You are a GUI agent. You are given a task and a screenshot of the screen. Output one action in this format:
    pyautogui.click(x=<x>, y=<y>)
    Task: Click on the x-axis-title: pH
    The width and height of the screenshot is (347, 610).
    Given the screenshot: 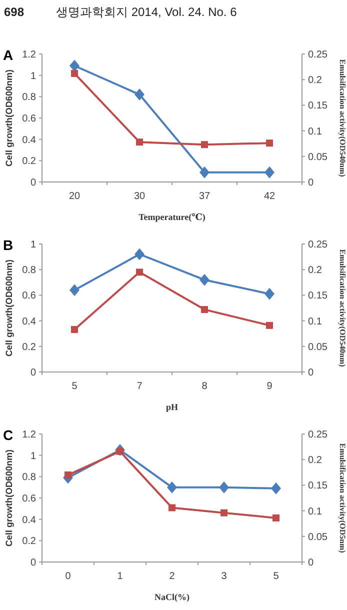 What is the action you would take?
    pyautogui.click(x=172, y=407)
    